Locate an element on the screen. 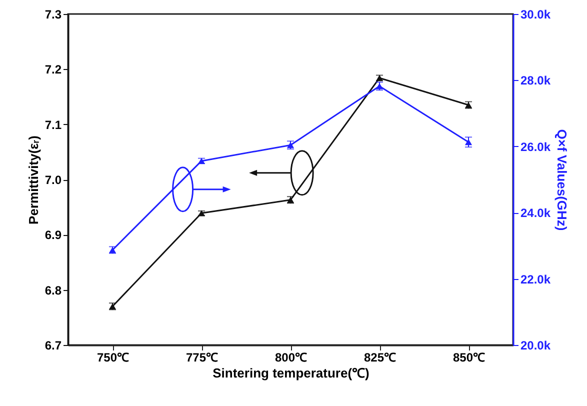 Image resolution: width=587 pixels, height=406 pixels. x-tick-label: 800℃ is located at coordinates (291, 357).